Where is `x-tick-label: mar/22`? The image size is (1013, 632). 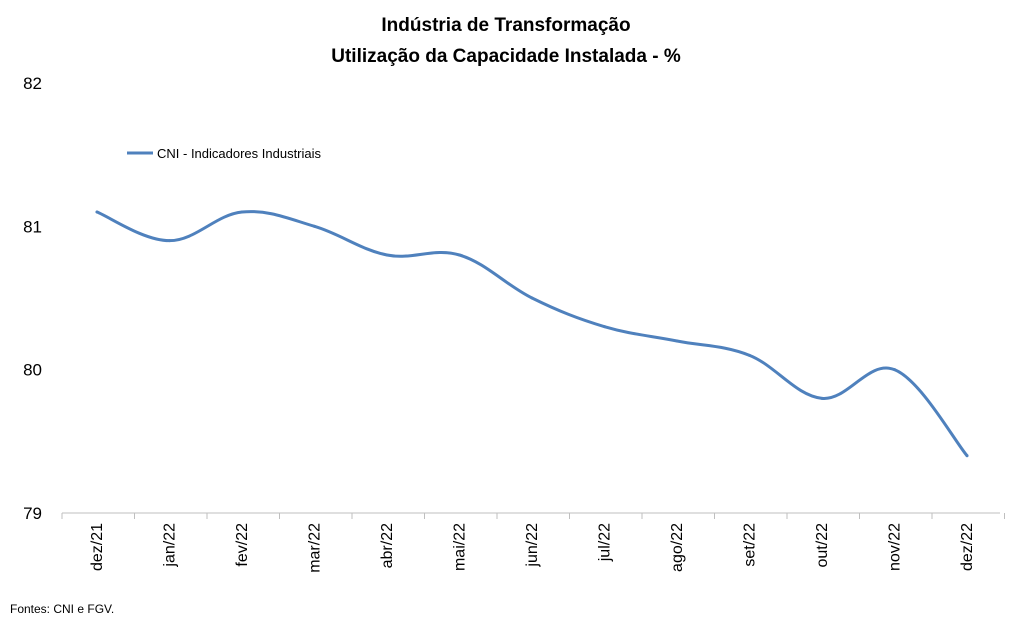
x-tick-label: mar/22 is located at coordinates (315, 548).